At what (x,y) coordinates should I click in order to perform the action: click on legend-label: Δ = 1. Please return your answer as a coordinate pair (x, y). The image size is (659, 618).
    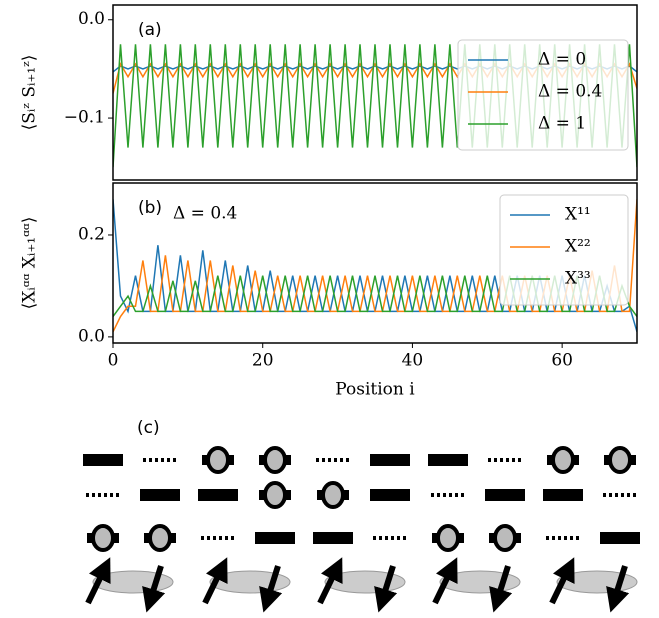
    Looking at the image, I should click on (562, 124).